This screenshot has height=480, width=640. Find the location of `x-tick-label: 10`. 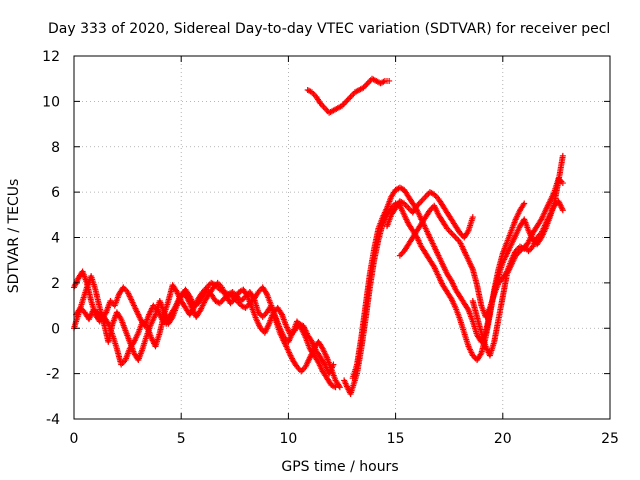

x-tick-label: 10 is located at coordinates (288, 439).